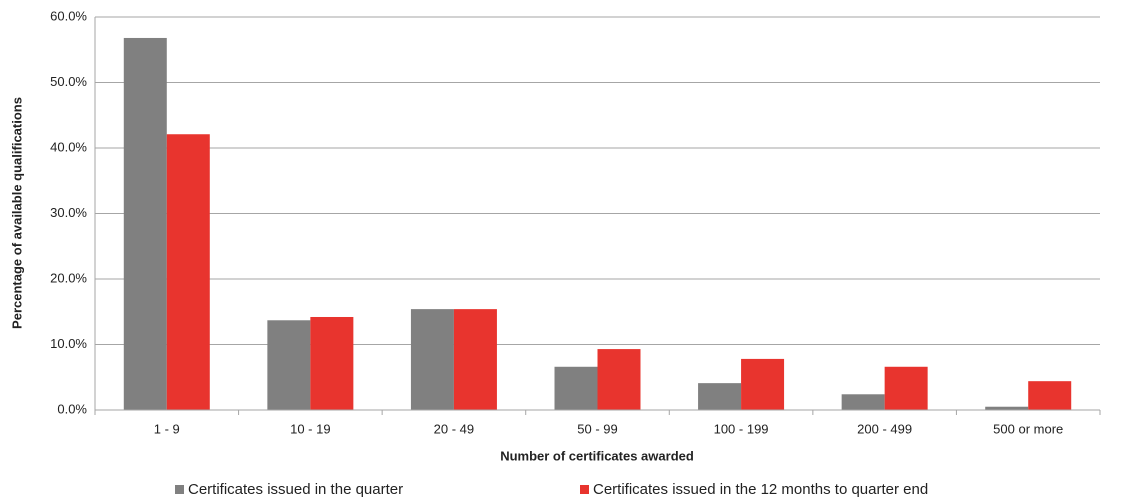  Describe the element at coordinates (72, 408) in the screenshot. I see `y-tick-label: 0.0%` at that location.